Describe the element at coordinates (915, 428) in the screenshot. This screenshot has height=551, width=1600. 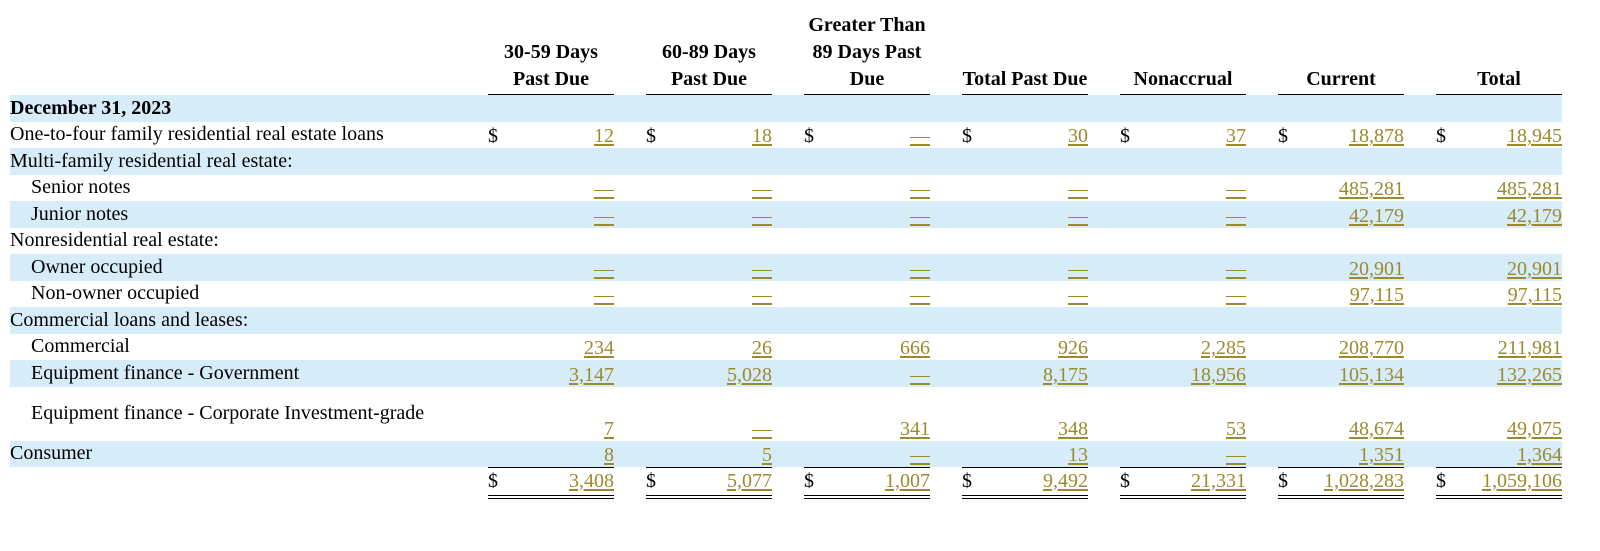
I see `value-link: 341` at that location.